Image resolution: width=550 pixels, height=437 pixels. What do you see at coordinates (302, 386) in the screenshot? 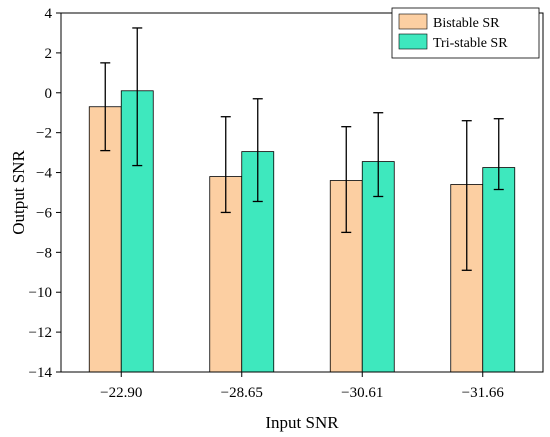
I see `x-axis: −22.90 −28.65 −30.61 −31.66` at bounding box center [302, 386].